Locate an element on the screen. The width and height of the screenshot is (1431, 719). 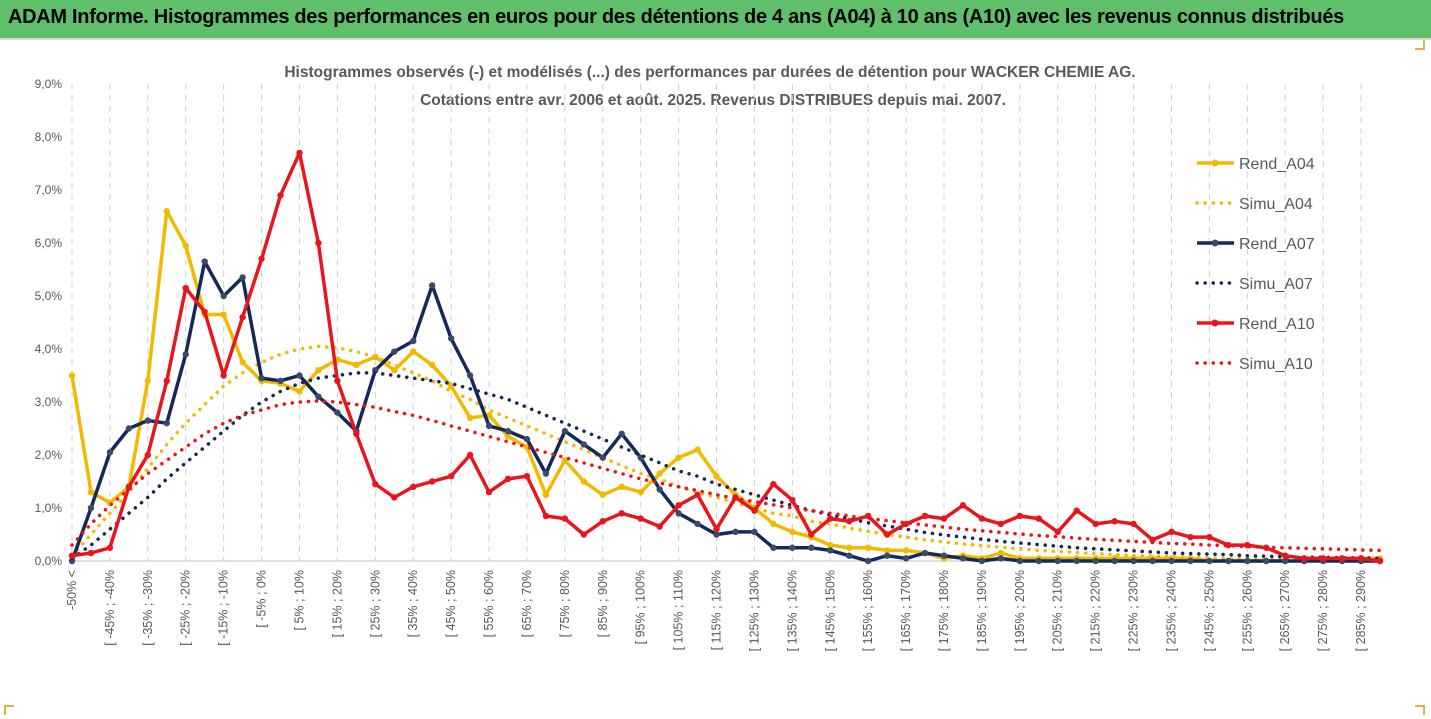
x-tick-label: [ 5% ; 10% is located at coordinates (299, 600).